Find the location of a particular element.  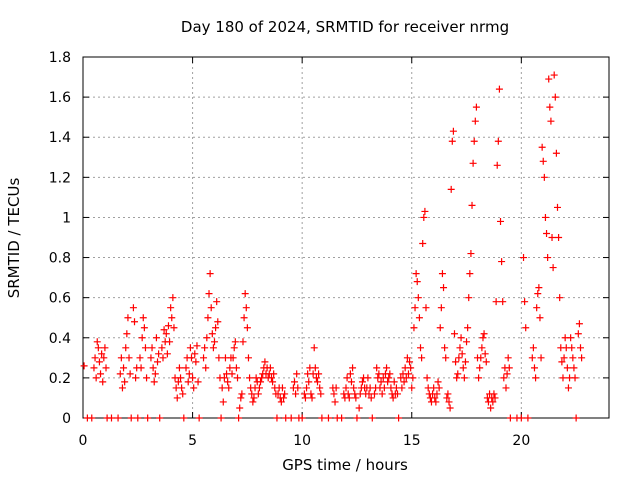

x-tick-label: 5 is located at coordinates (192, 441).